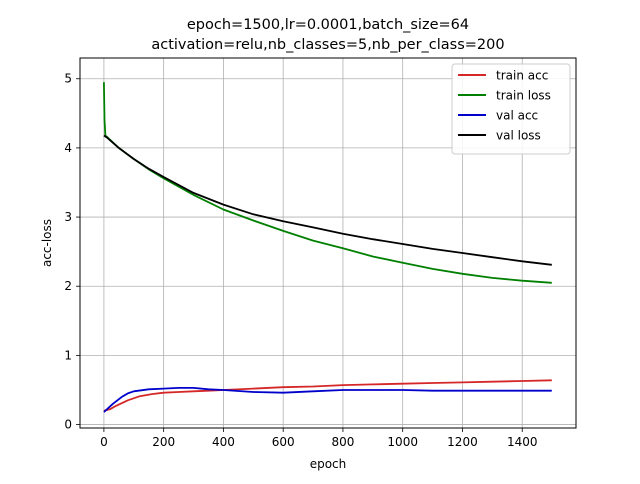 Image resolution: width=640 pixels, height=484 pixels. I want to click on x-tick-label-4: 800, so click(342, 442).